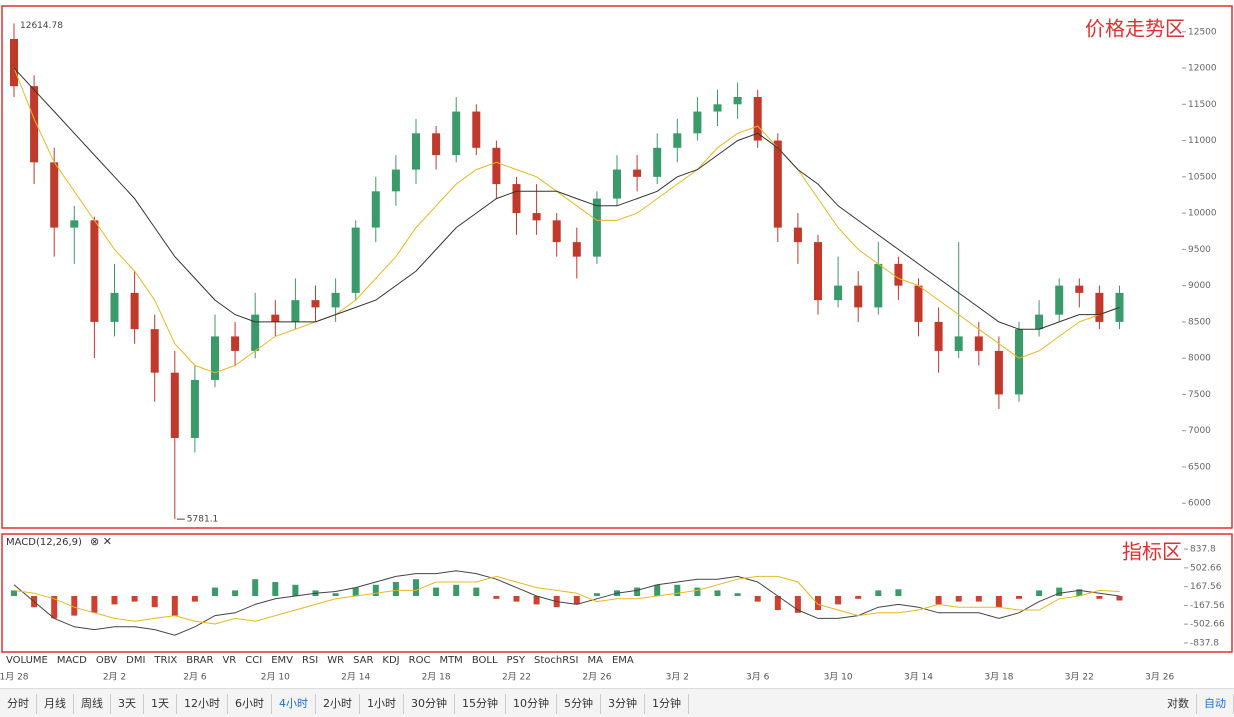 This screenshot has height=717, width=1234. Describe the element at coordinates (382, 703) in the screenshot. I see `period-tab: 1小时` at that location.